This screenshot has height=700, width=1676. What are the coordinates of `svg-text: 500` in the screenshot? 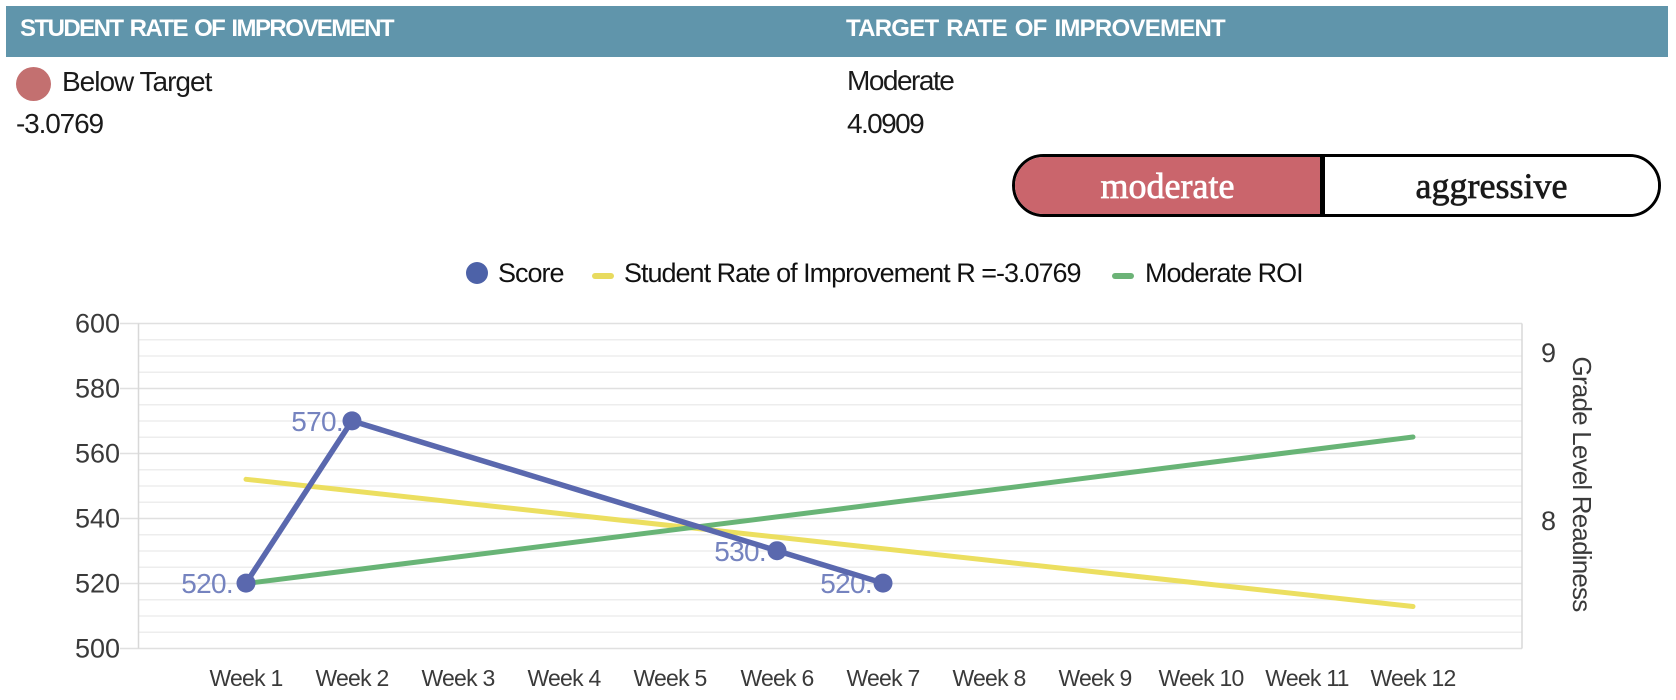 It's located at (97, 649).